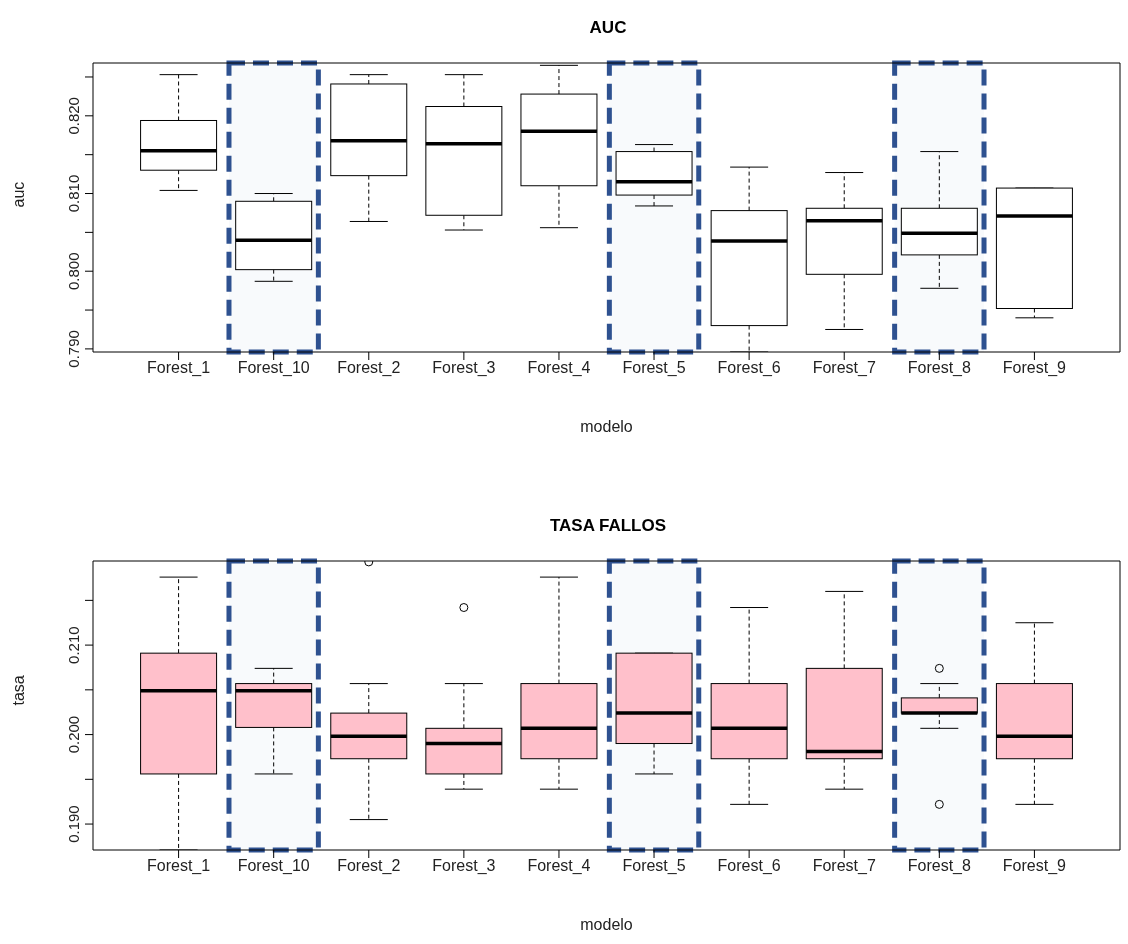 This screenshot has height=944, width=1128. I want to click on y-tick-label: 0.810, so click(73, 193).